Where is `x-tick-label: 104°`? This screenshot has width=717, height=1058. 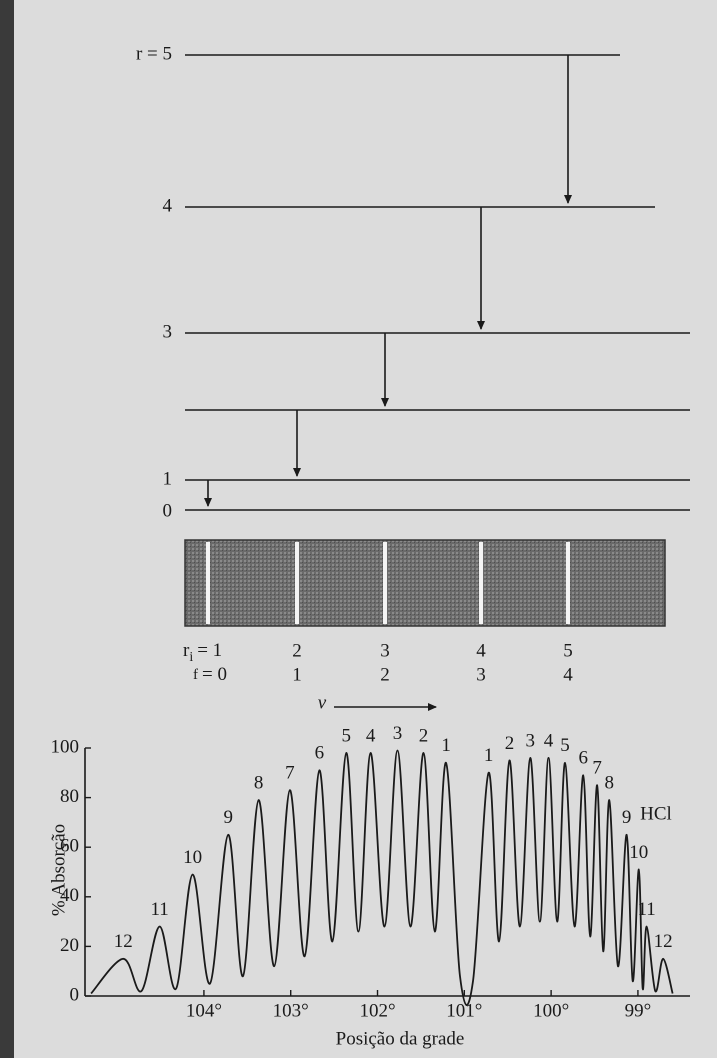
x-tick-label: 104° is located at coordinates (204, 1010).